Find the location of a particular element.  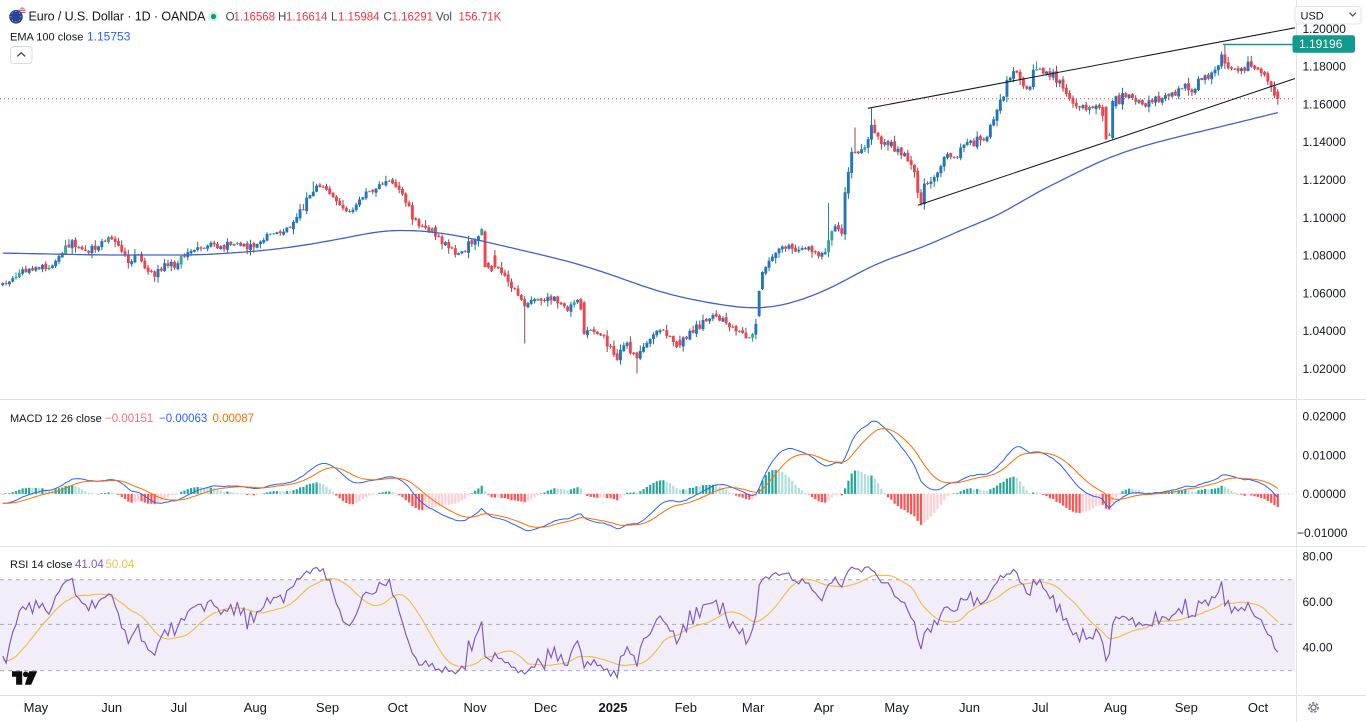

svg-text:Euro / U.S. Dollar · 1D · OAND: Euro / U.S. Dollar · 1D · OANDA is located at coordinates (118, 16).